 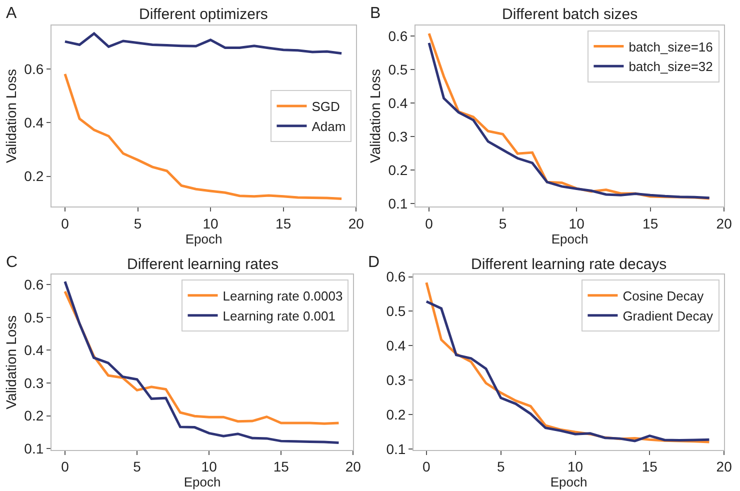 What do you see at coordinates (670, 66) in the screenshot?
I see `legend-label: batch_size=32` at bounding box center [670, 66].